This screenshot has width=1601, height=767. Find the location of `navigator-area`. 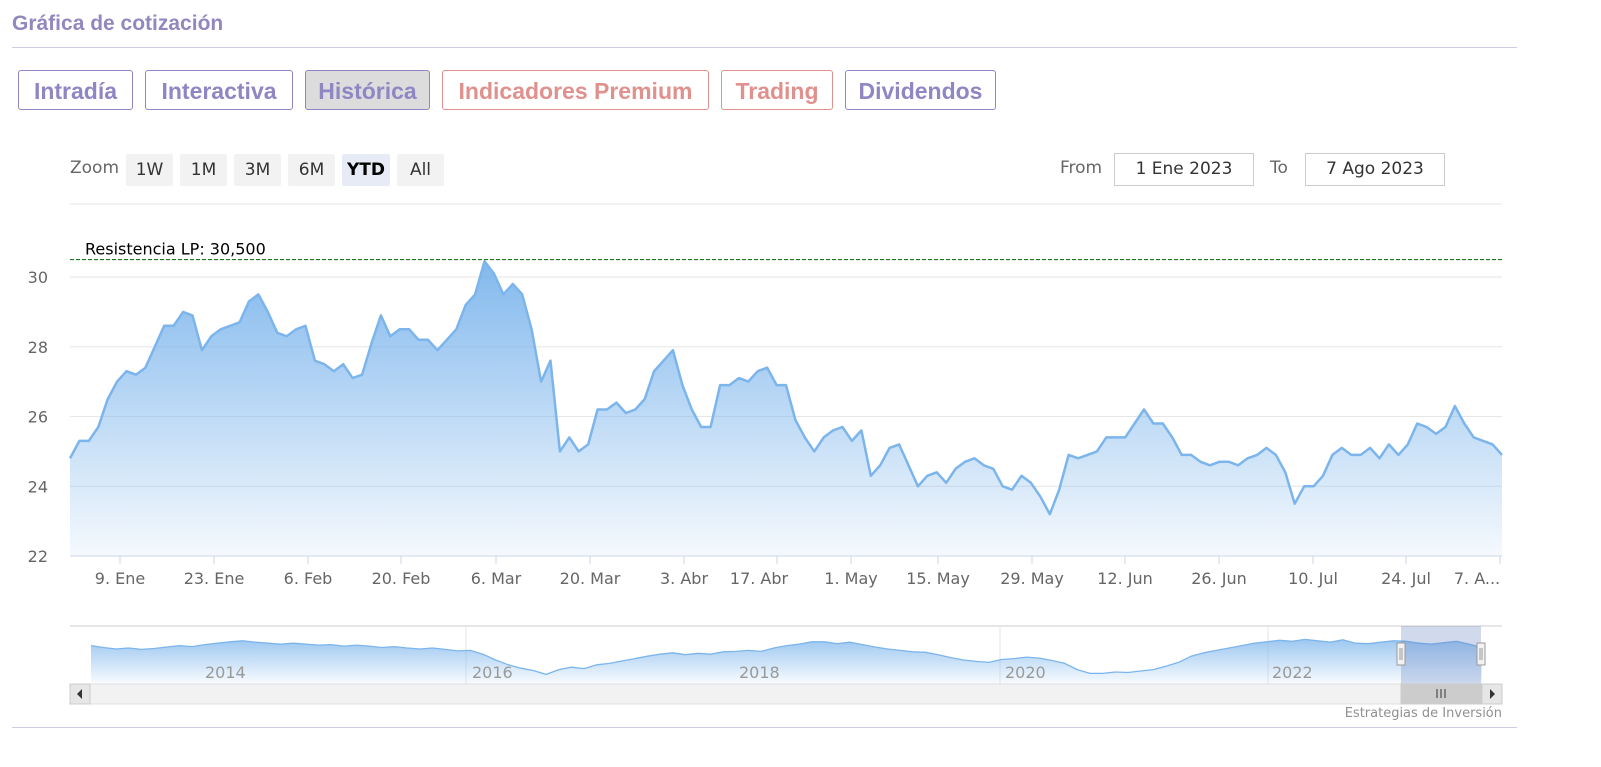

navigator-area is located at coordinates (786, 661).